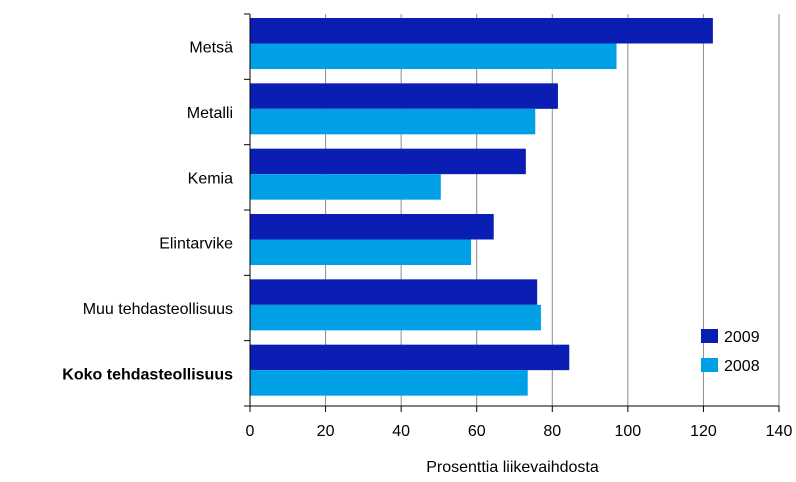 The image size is (796, 482). What do you see at coordinates (730, 352) in the screenshot?
I see `legend: 2009 2008` at bounding box center [730, 352].